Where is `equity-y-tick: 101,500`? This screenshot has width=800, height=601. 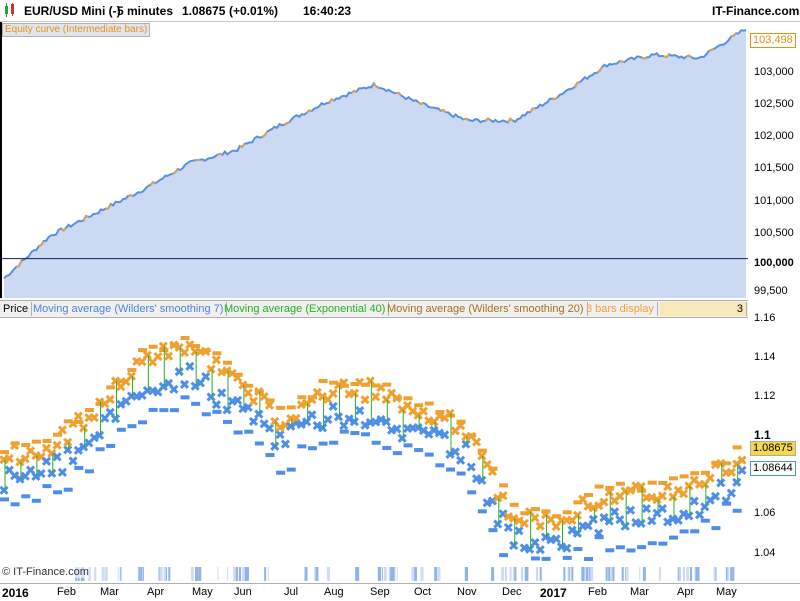
equity-y-tick: 101,500 is located at coordinates (774, 168).